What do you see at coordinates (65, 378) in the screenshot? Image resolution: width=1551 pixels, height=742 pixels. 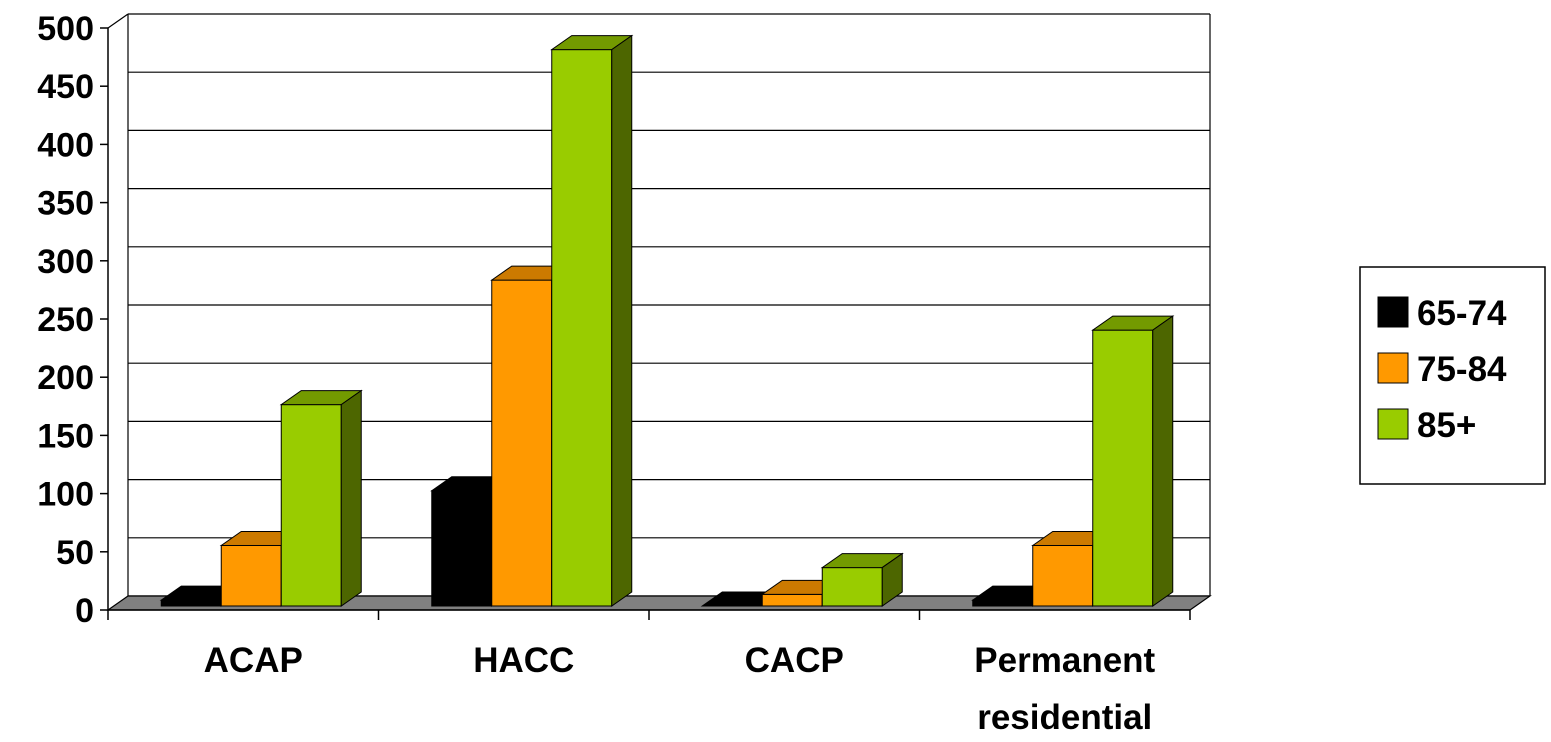 I see `y-tick-label: 200` at bounding box center [65, 378].